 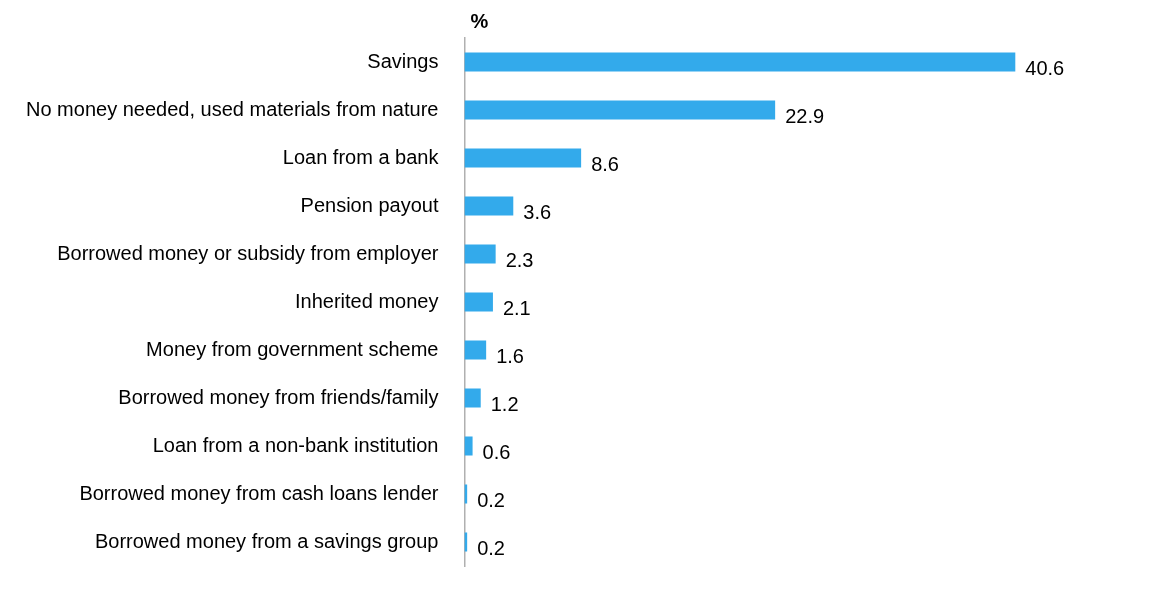 What do you see at coordinates (367, 300) in the screenshot?
I see `y-tick-label: Inherited money` at bounding box center [367, 300].